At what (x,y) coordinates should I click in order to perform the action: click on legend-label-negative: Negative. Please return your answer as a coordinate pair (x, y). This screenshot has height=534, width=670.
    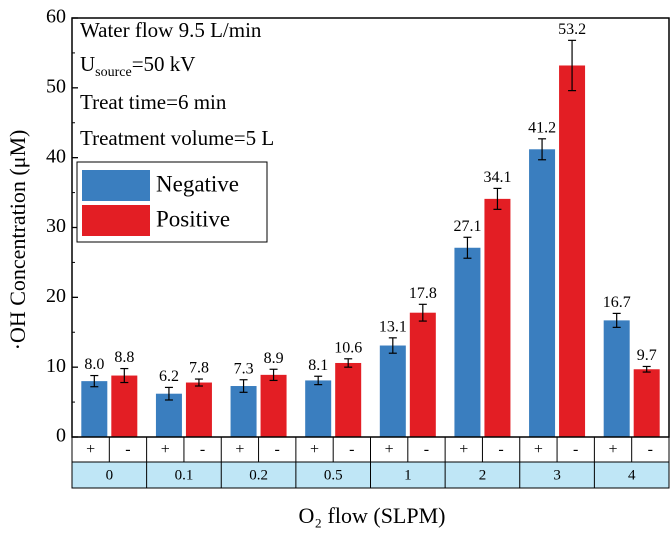
    Looking at the image, I should click on (197, 183).